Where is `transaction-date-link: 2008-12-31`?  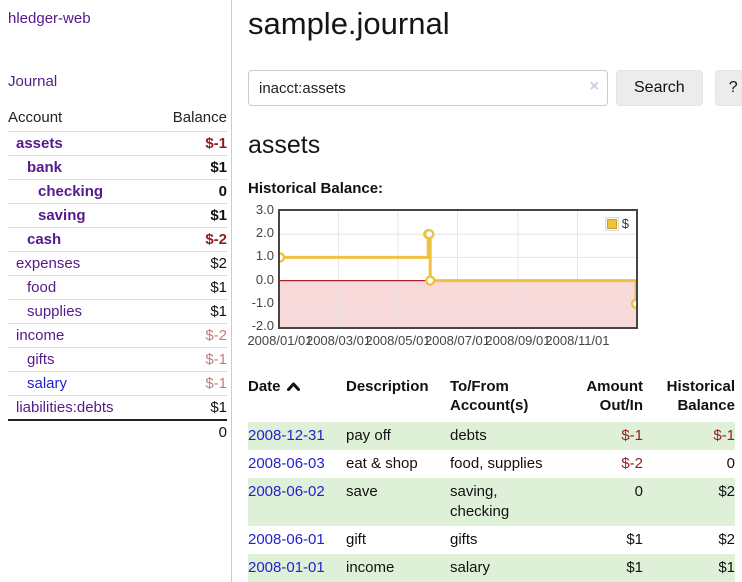
transaction-date-link: 2008-12-31 is located at coordinates (286, 435).